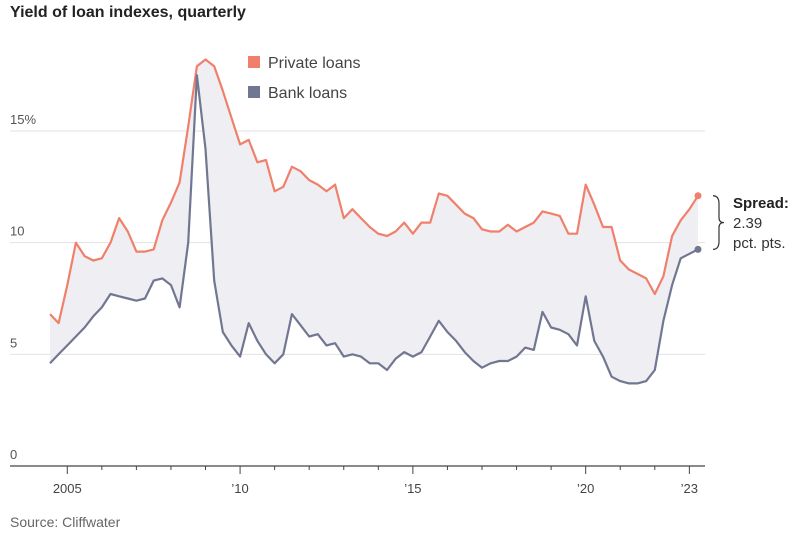 Image resolution: width=797 pixels, height=534 pixels. Describe the element at coordinates (689, 488) in the screenshot. I see `x-tick-label-2023: ’23` at that location.